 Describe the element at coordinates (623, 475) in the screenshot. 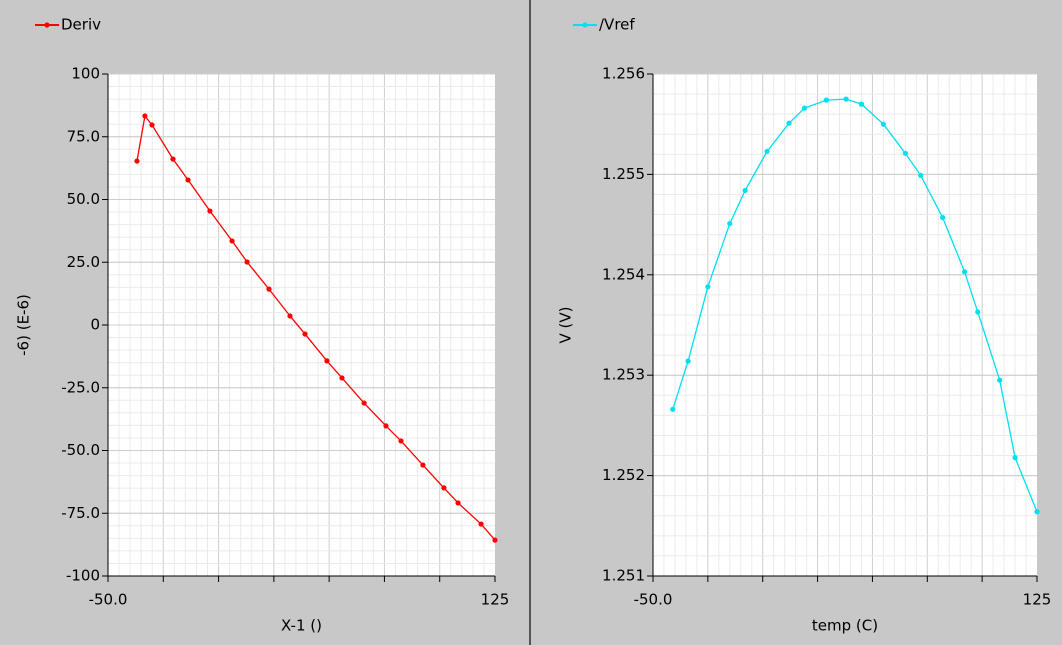

I see `y-tick-label: 1.252` at that location.